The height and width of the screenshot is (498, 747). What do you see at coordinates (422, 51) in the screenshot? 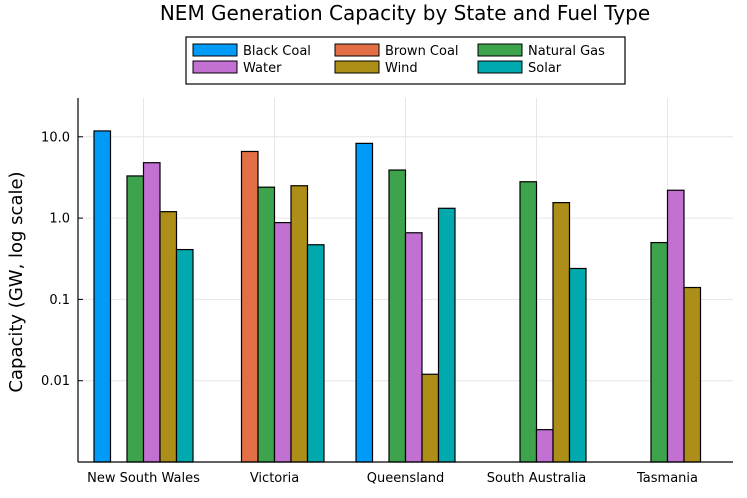
I see `legend-label: Brown Coal` at bounding box center [422, 51].